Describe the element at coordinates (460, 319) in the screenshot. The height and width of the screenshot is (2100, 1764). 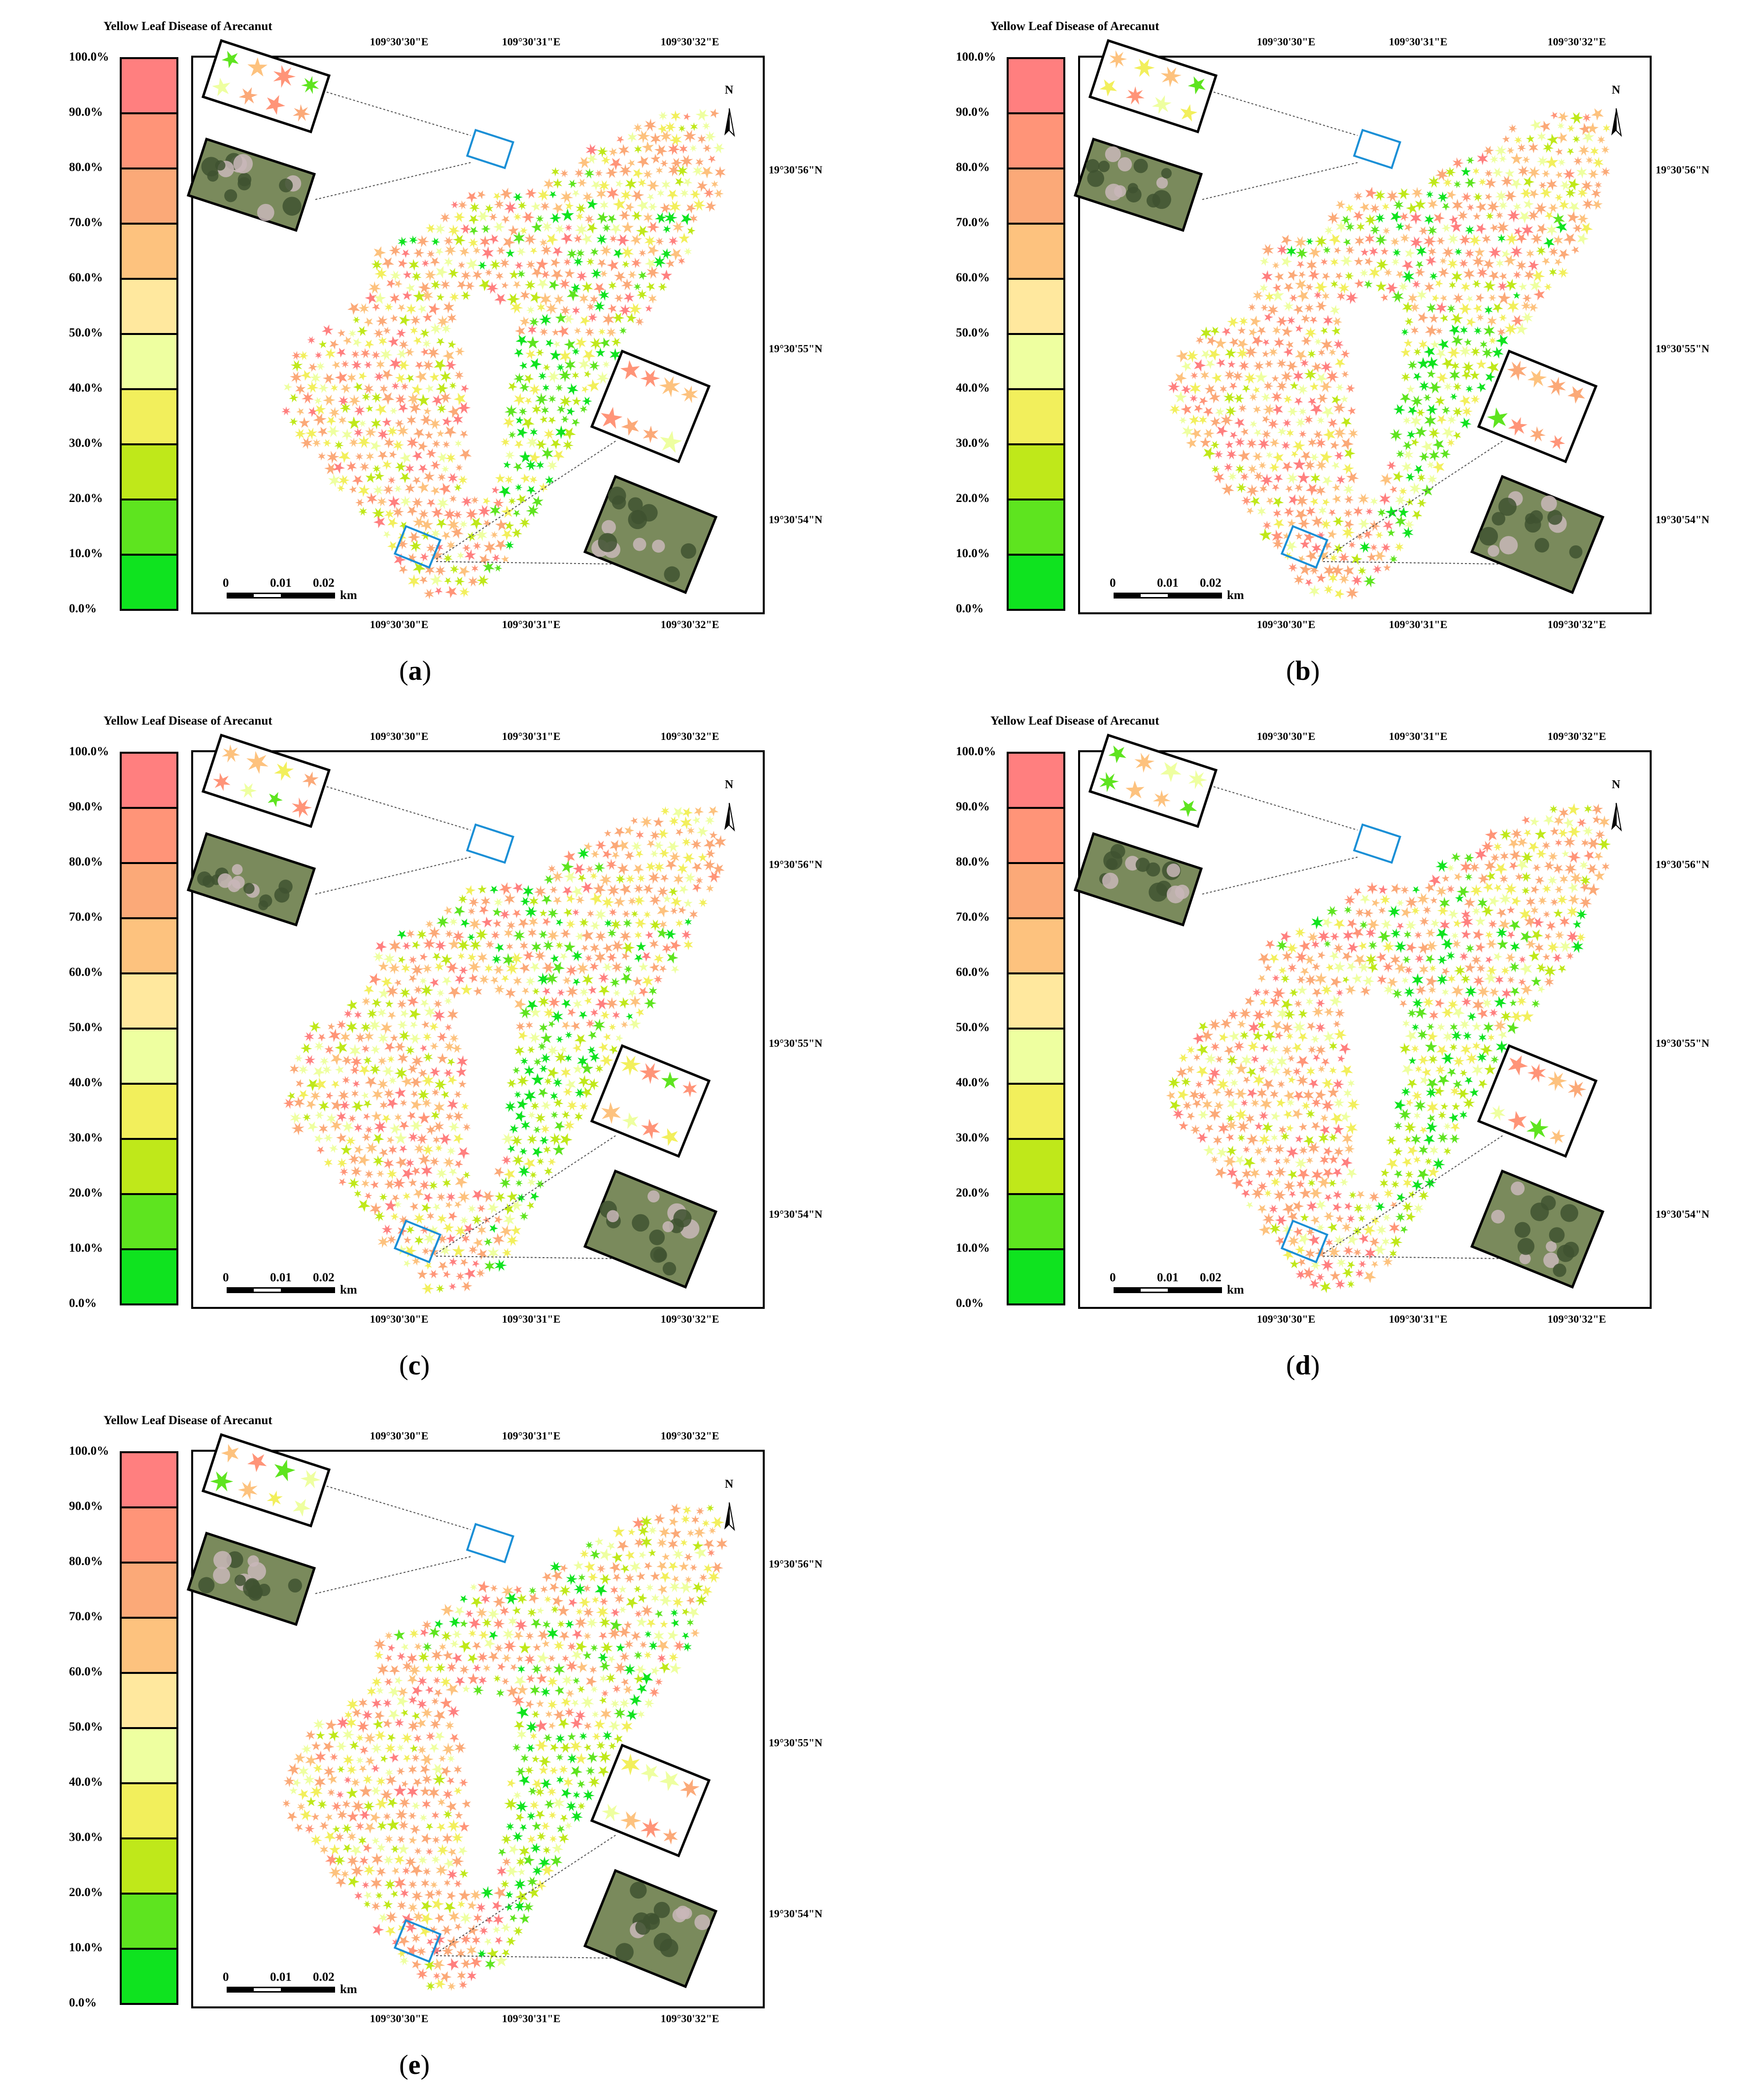
I see `map-area` at that location.